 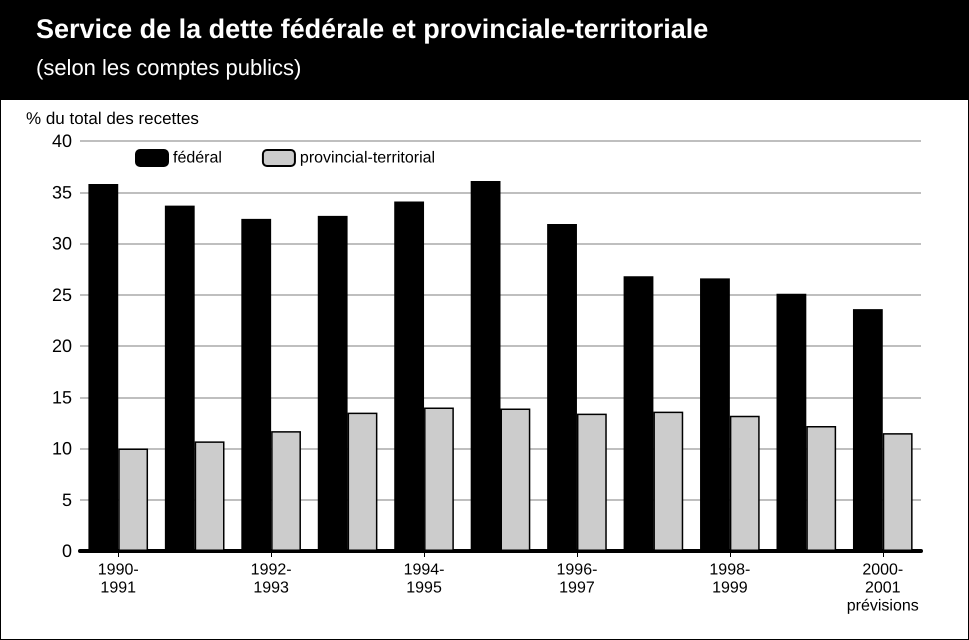 I want to click on x-tick-label: 1994- 1995, so click(x=424, y=579).